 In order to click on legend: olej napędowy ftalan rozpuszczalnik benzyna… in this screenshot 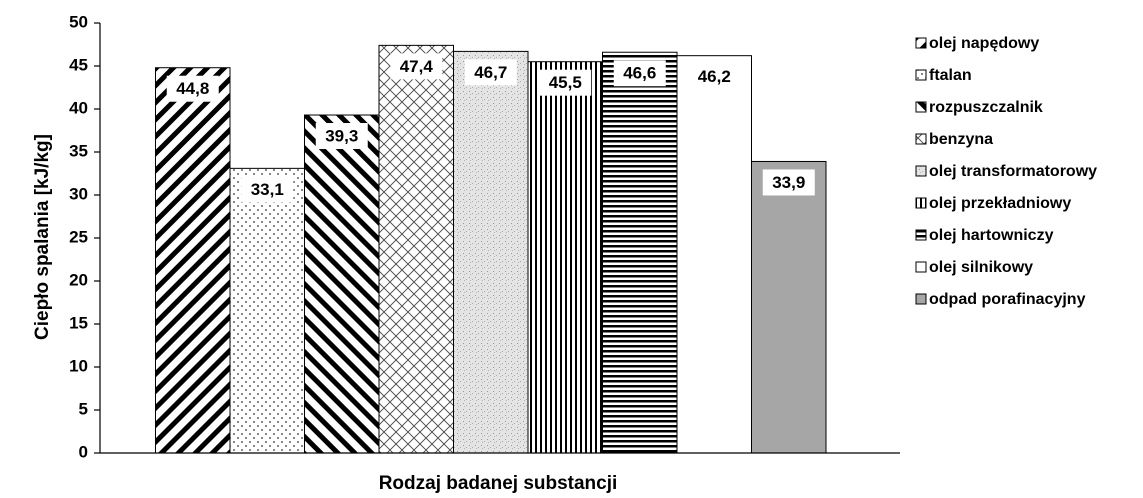, I will do `click(1006, 171)`.